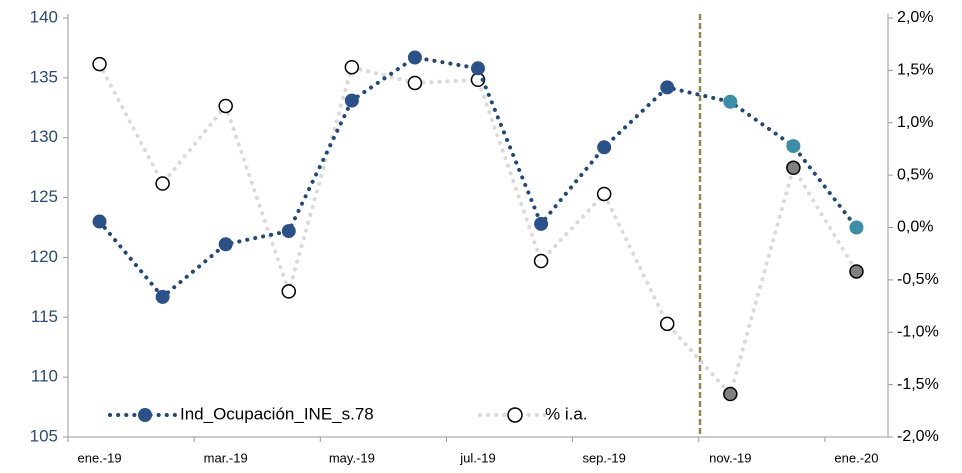 The image size is (962, 473). Describe the element at coordinates (226, 457) in the screenshot. I see `x-tick-label: mar.-19` at that location.